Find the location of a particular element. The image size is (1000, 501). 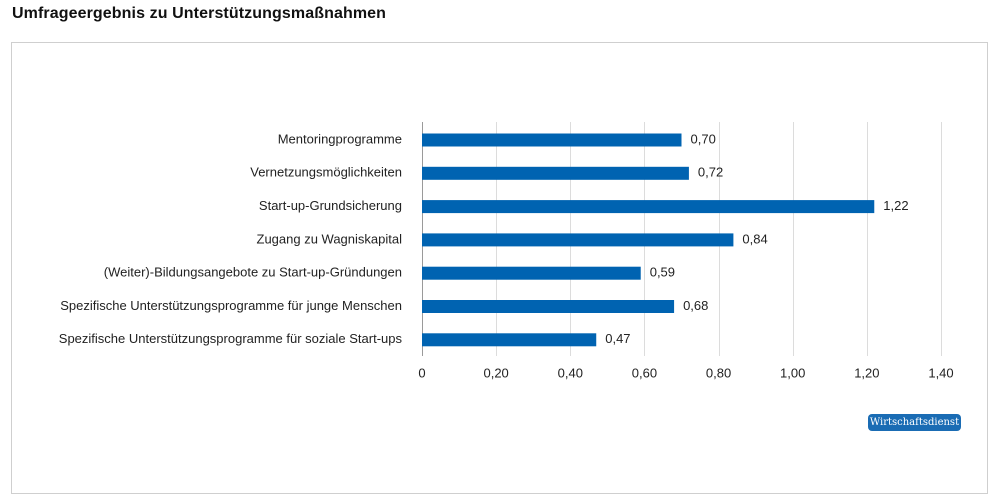

value-label: 0,59 is located at coordinates (662, 272).